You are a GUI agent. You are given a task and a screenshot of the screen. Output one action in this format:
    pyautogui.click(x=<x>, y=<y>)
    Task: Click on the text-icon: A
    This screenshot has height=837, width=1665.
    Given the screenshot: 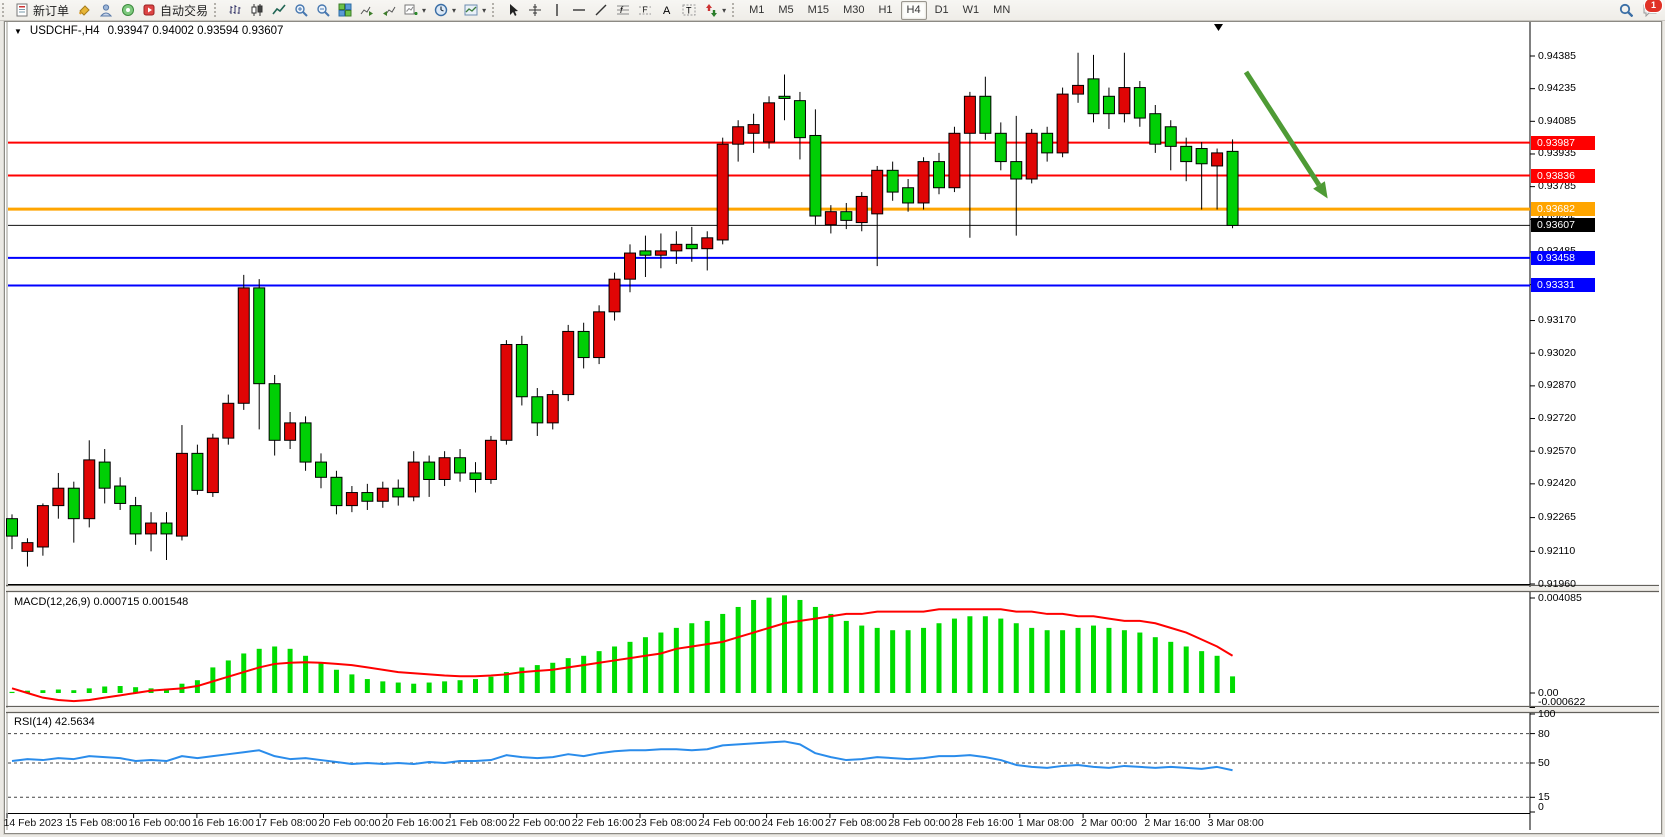 What is the action you would take?
    pyautogui.click(x=667, y=10)
    